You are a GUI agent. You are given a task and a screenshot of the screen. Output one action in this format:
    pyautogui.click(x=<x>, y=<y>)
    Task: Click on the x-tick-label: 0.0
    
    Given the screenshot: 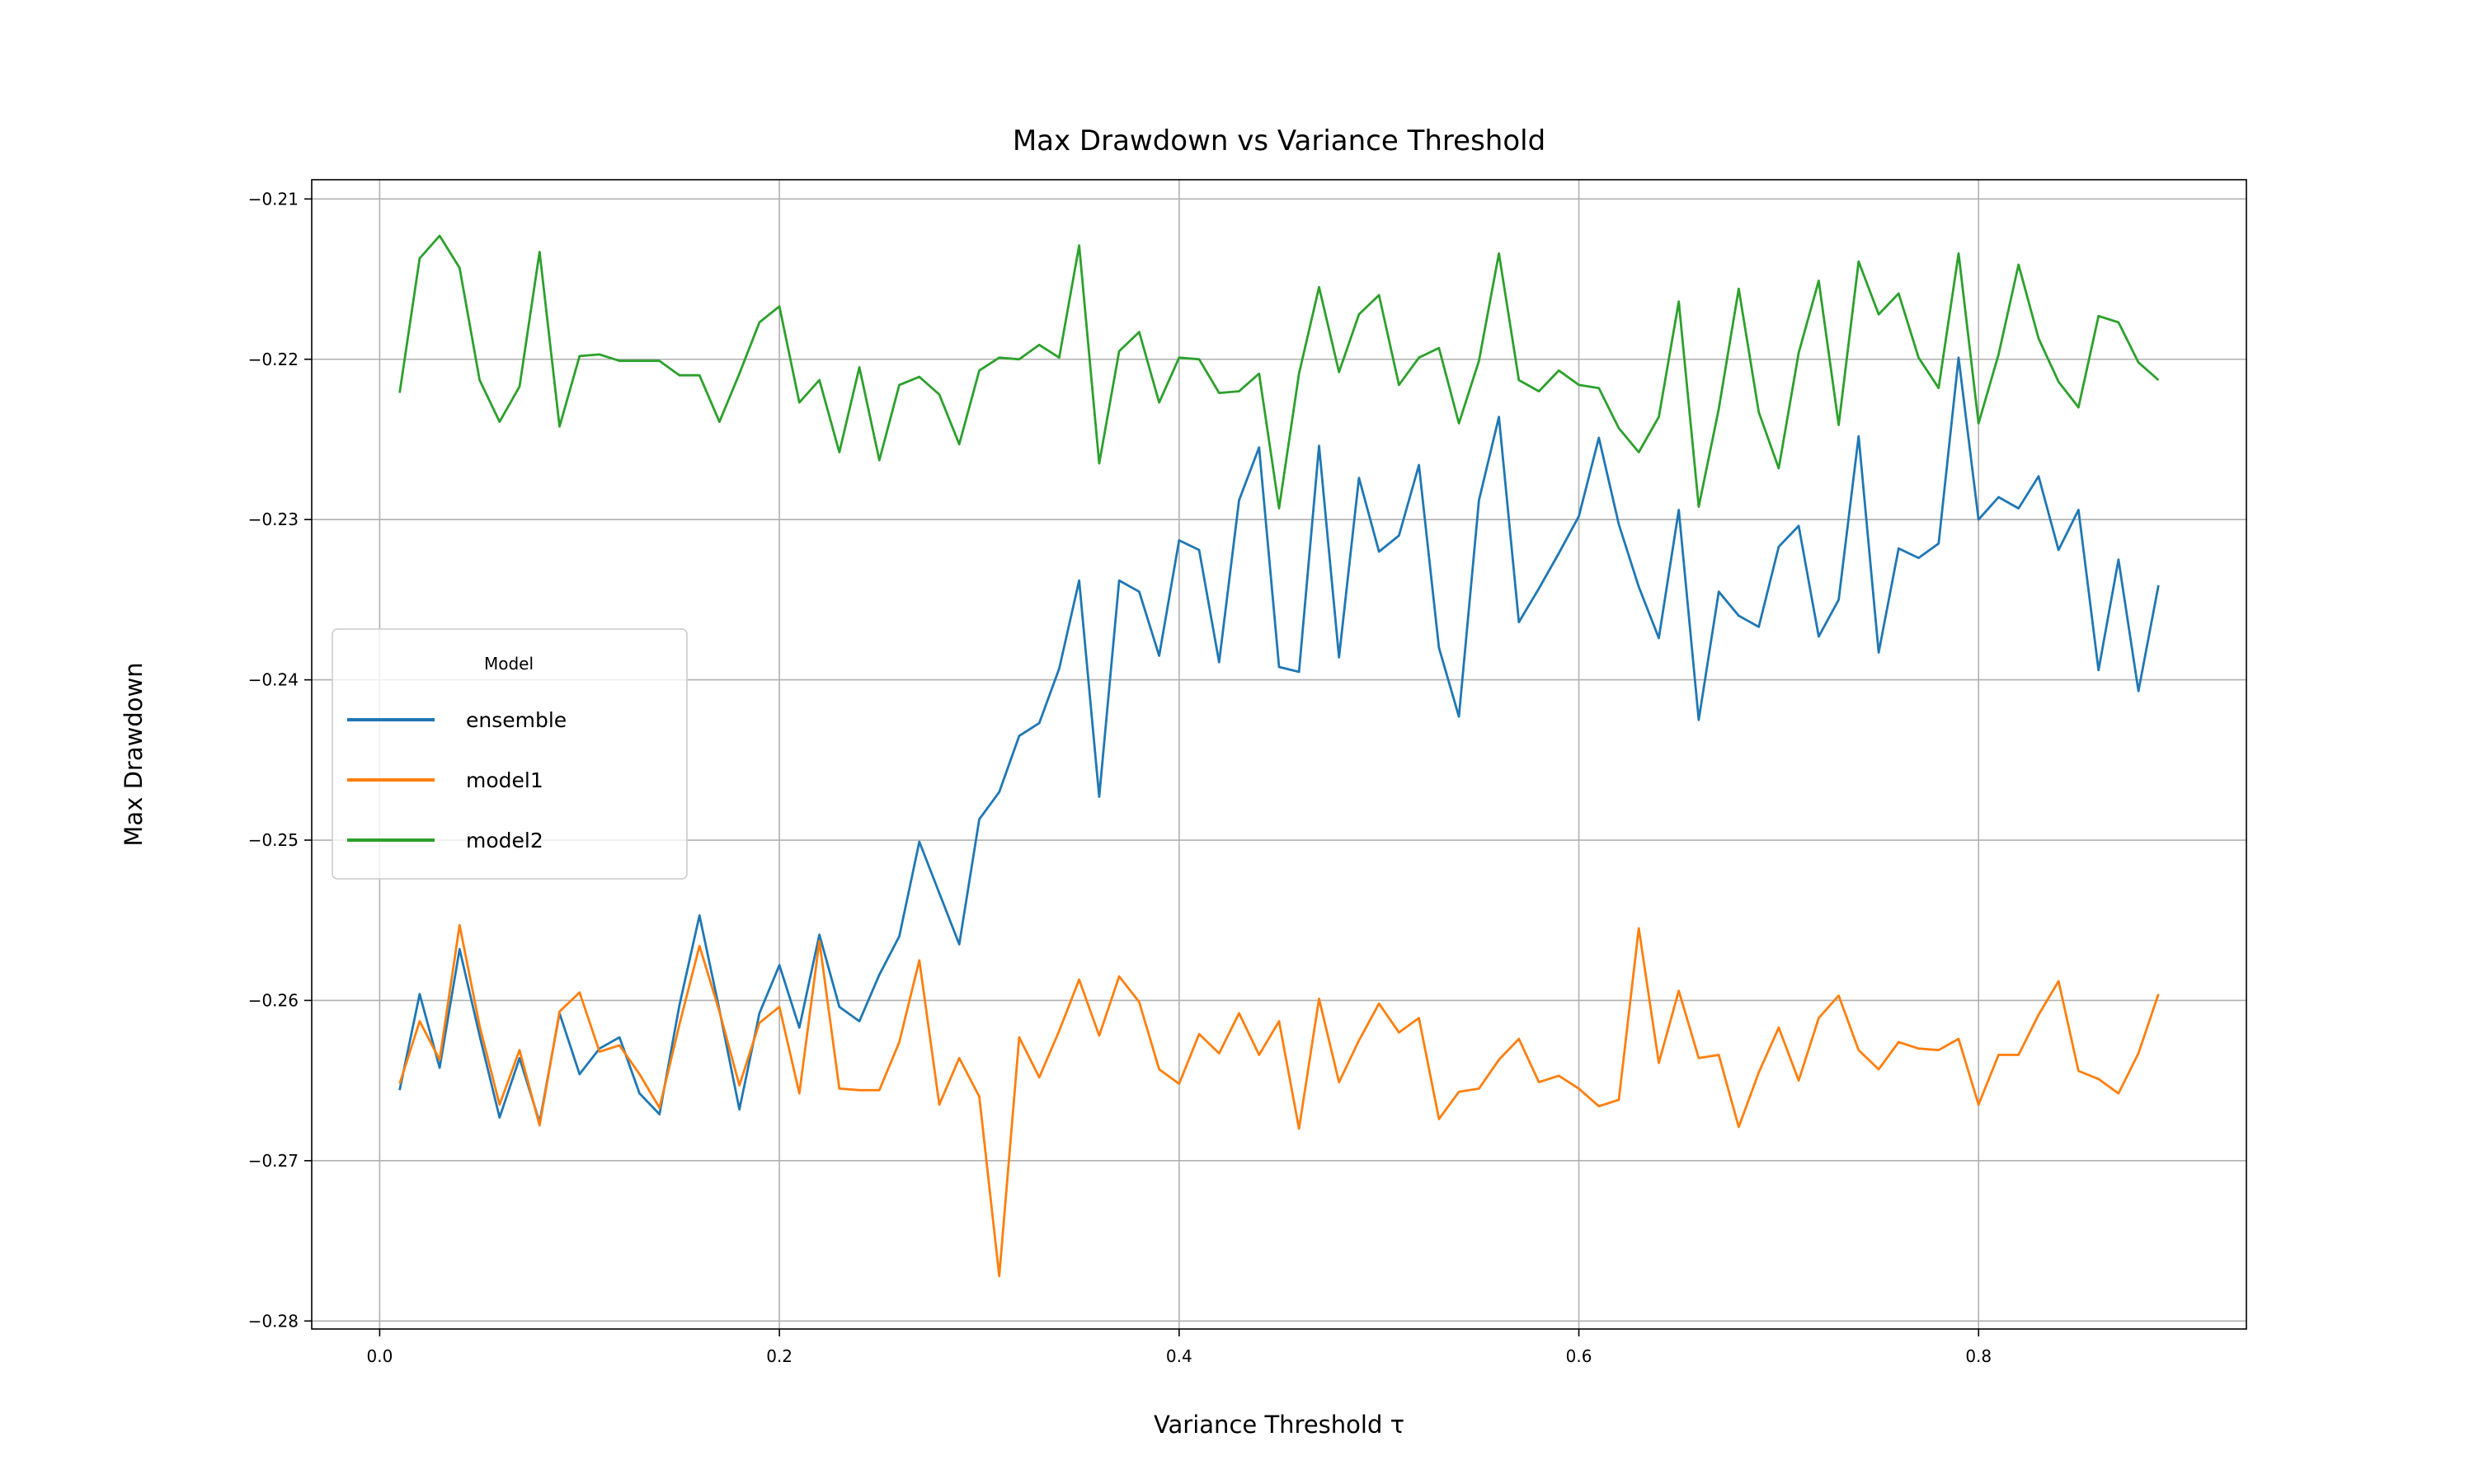 What is the action you would take?
    pyautogui.click(x=379, y=1356)
    